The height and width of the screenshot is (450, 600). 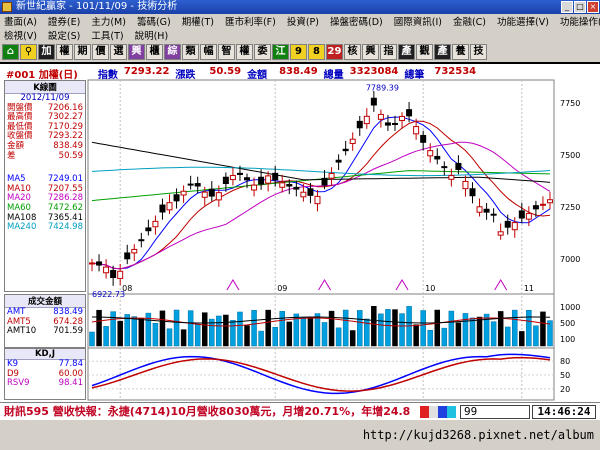 What do you see at coordinates (424, 52) in the screenshot?
I see `toolbar-button-21: 觀` at bounding box center [424, 52].